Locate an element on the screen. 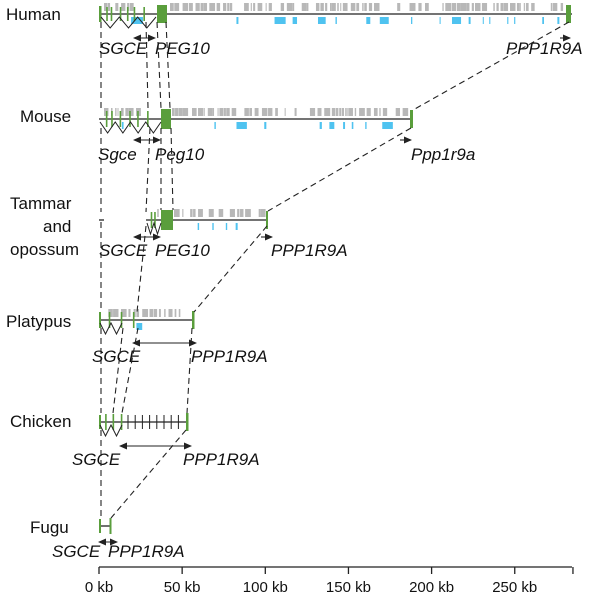 This screenshot has width=612, height=602. repeat-human-a-blue is located at coordinates (137, 20).